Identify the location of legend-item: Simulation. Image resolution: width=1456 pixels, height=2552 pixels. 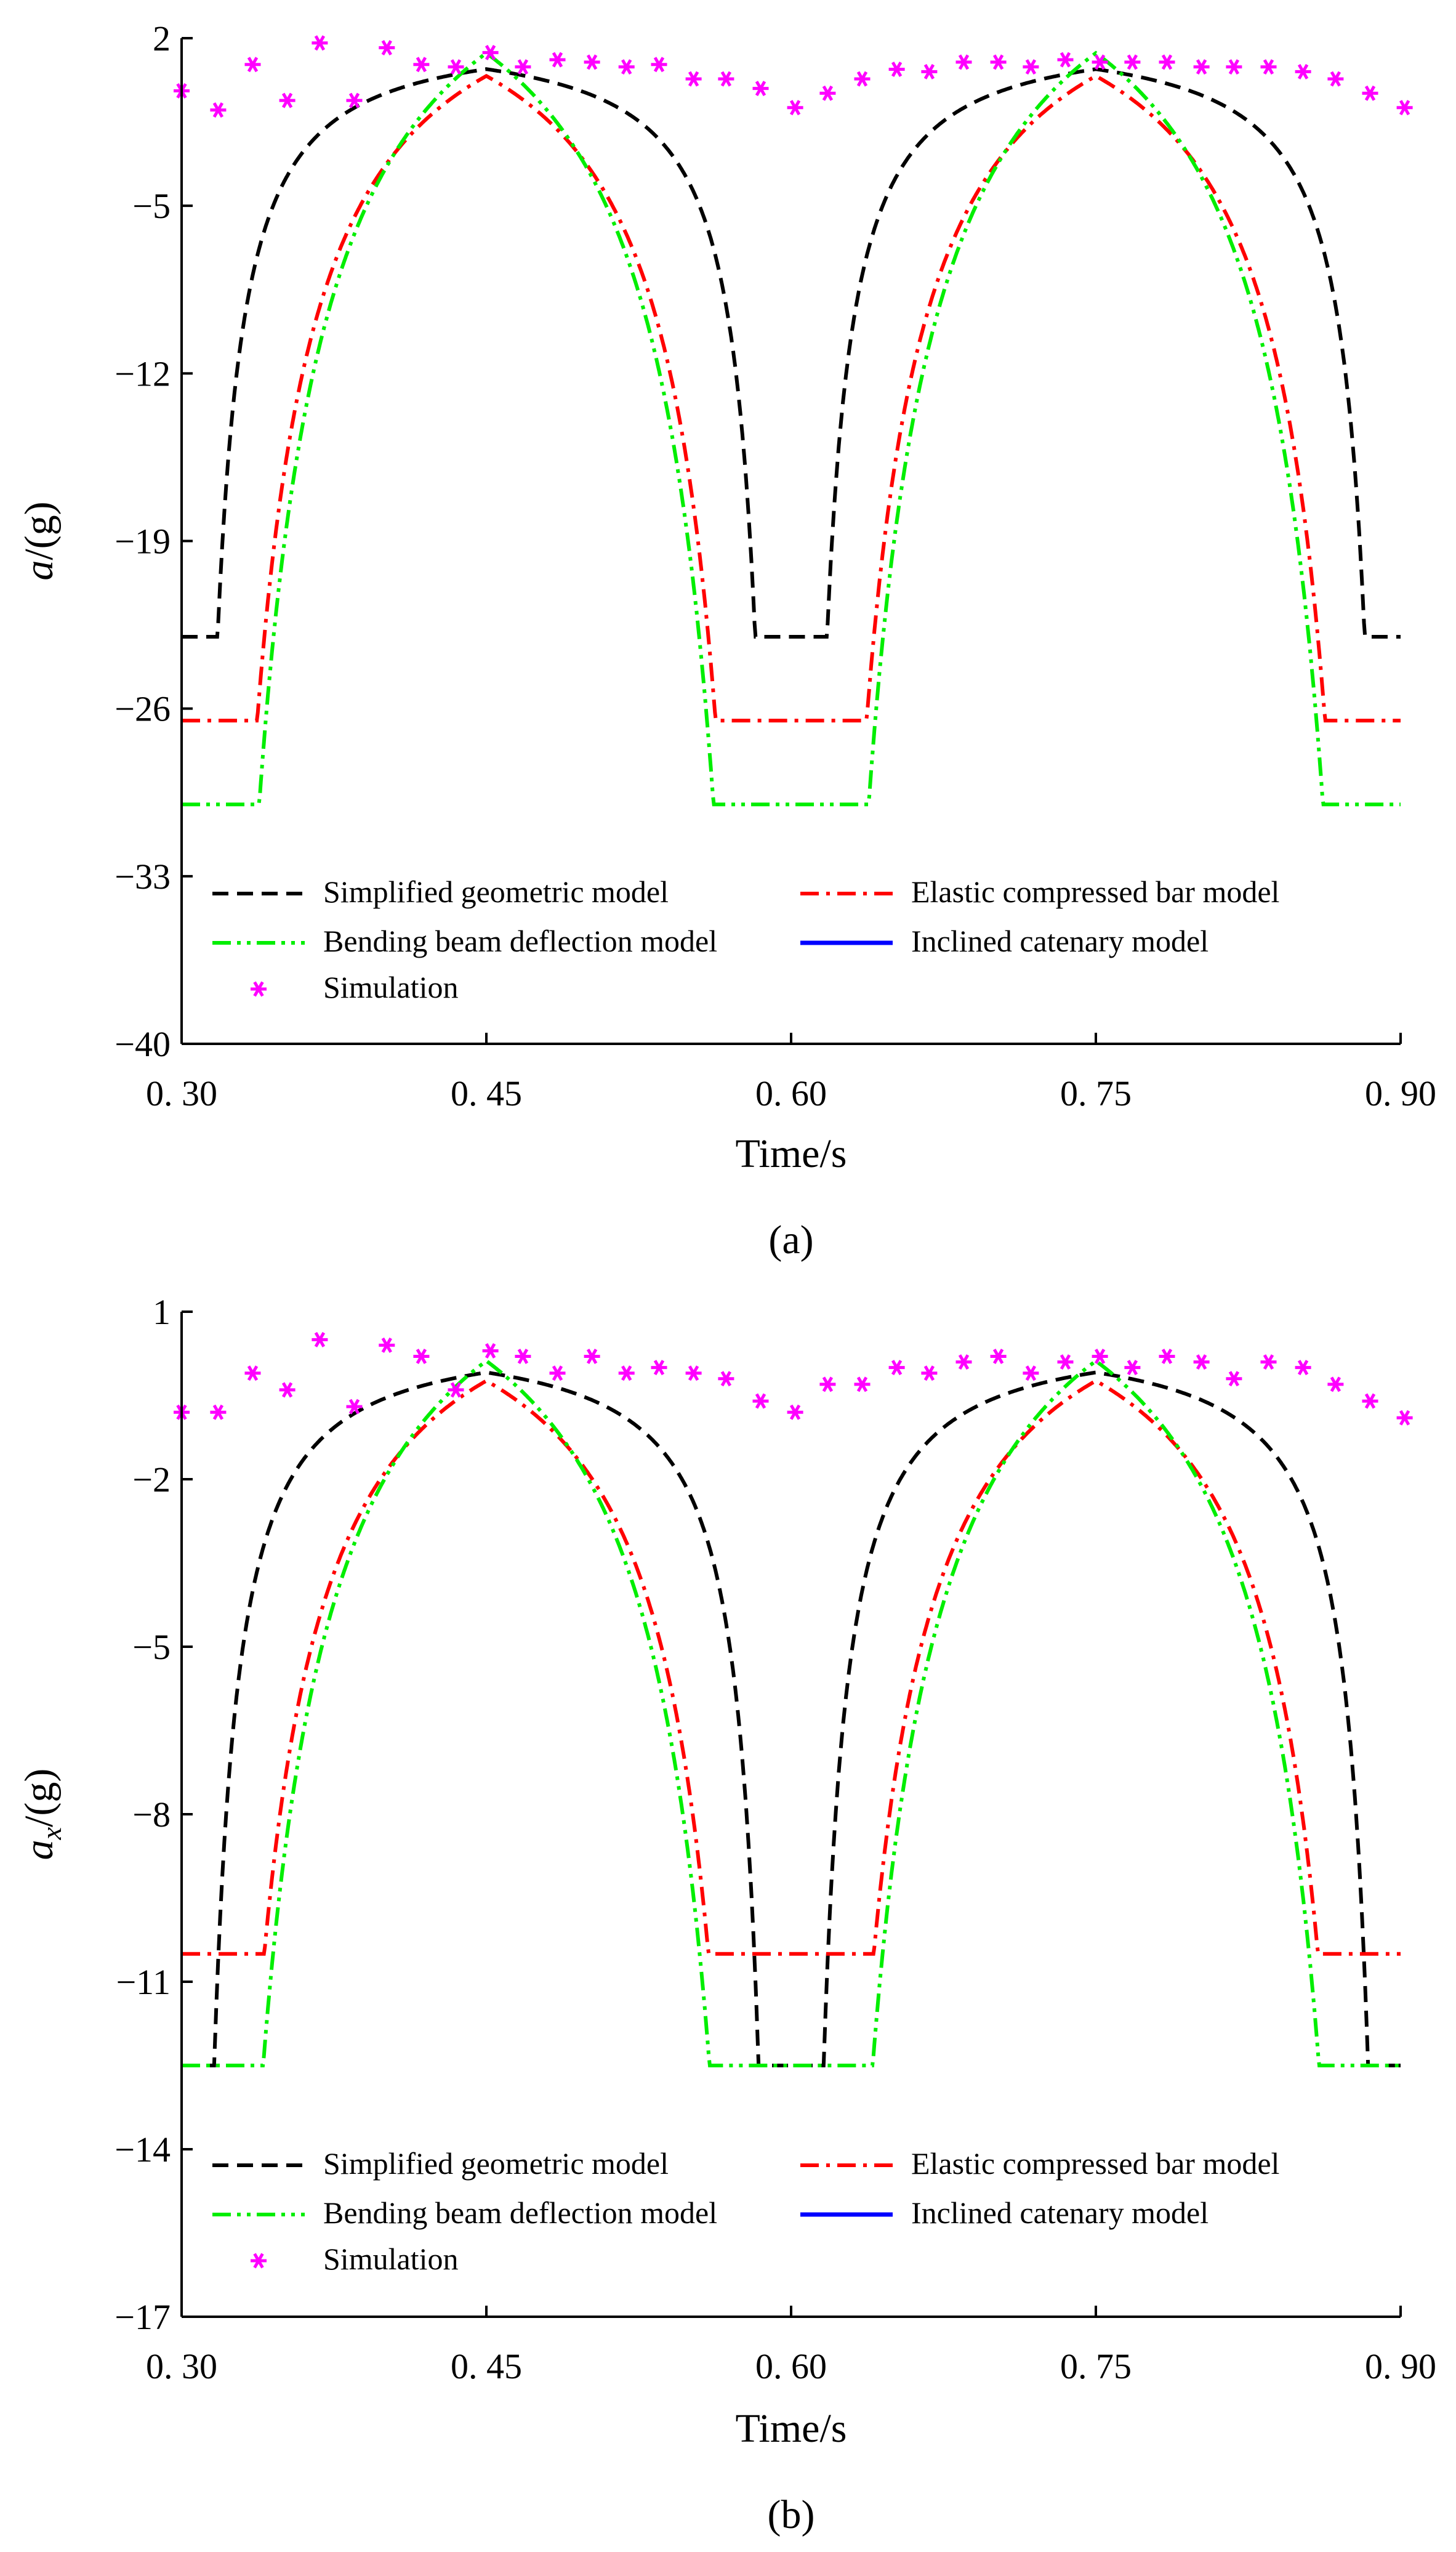
(354, 987).